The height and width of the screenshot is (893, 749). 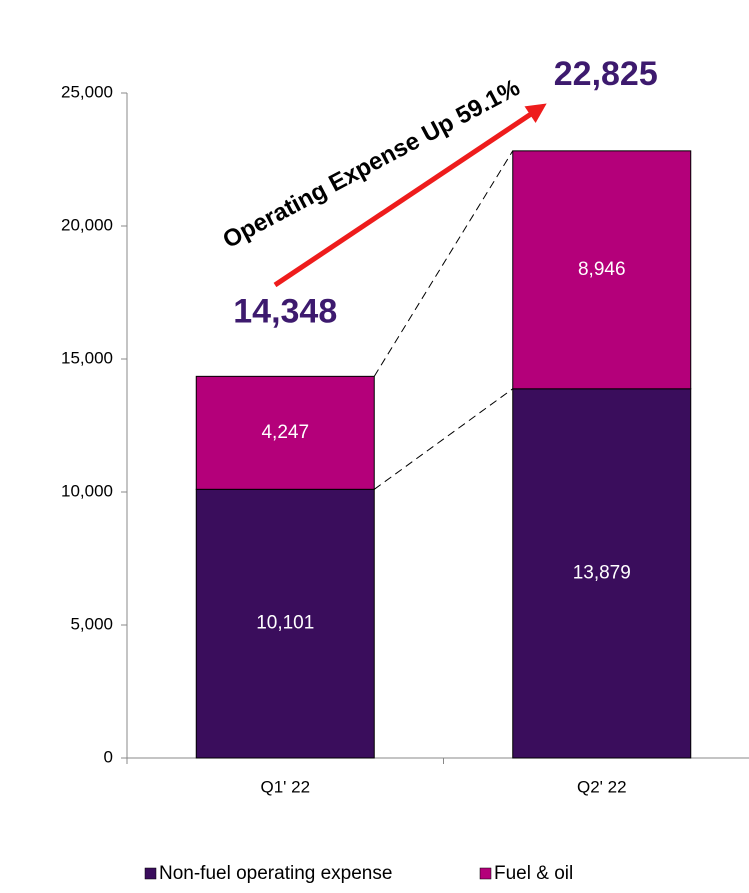 I want to click on y-tick-label: 20,000, so click(x=87, y=224).